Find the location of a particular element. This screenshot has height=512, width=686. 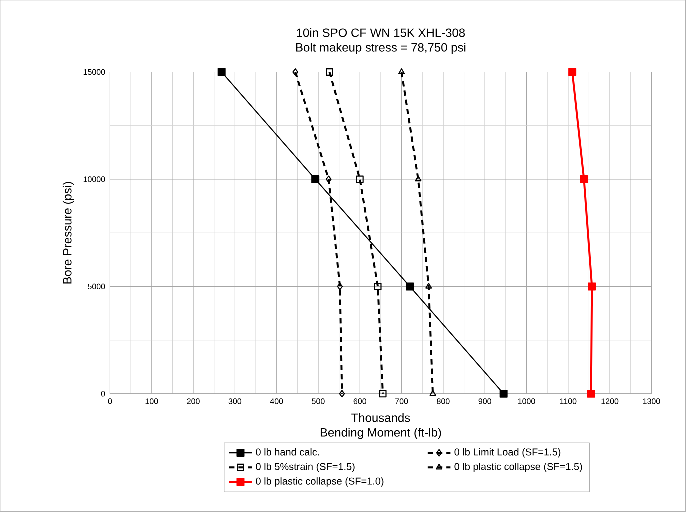

chart-subtitle: Bolt makeup stress = 78,750 psi is located at coordinates (381, 48).